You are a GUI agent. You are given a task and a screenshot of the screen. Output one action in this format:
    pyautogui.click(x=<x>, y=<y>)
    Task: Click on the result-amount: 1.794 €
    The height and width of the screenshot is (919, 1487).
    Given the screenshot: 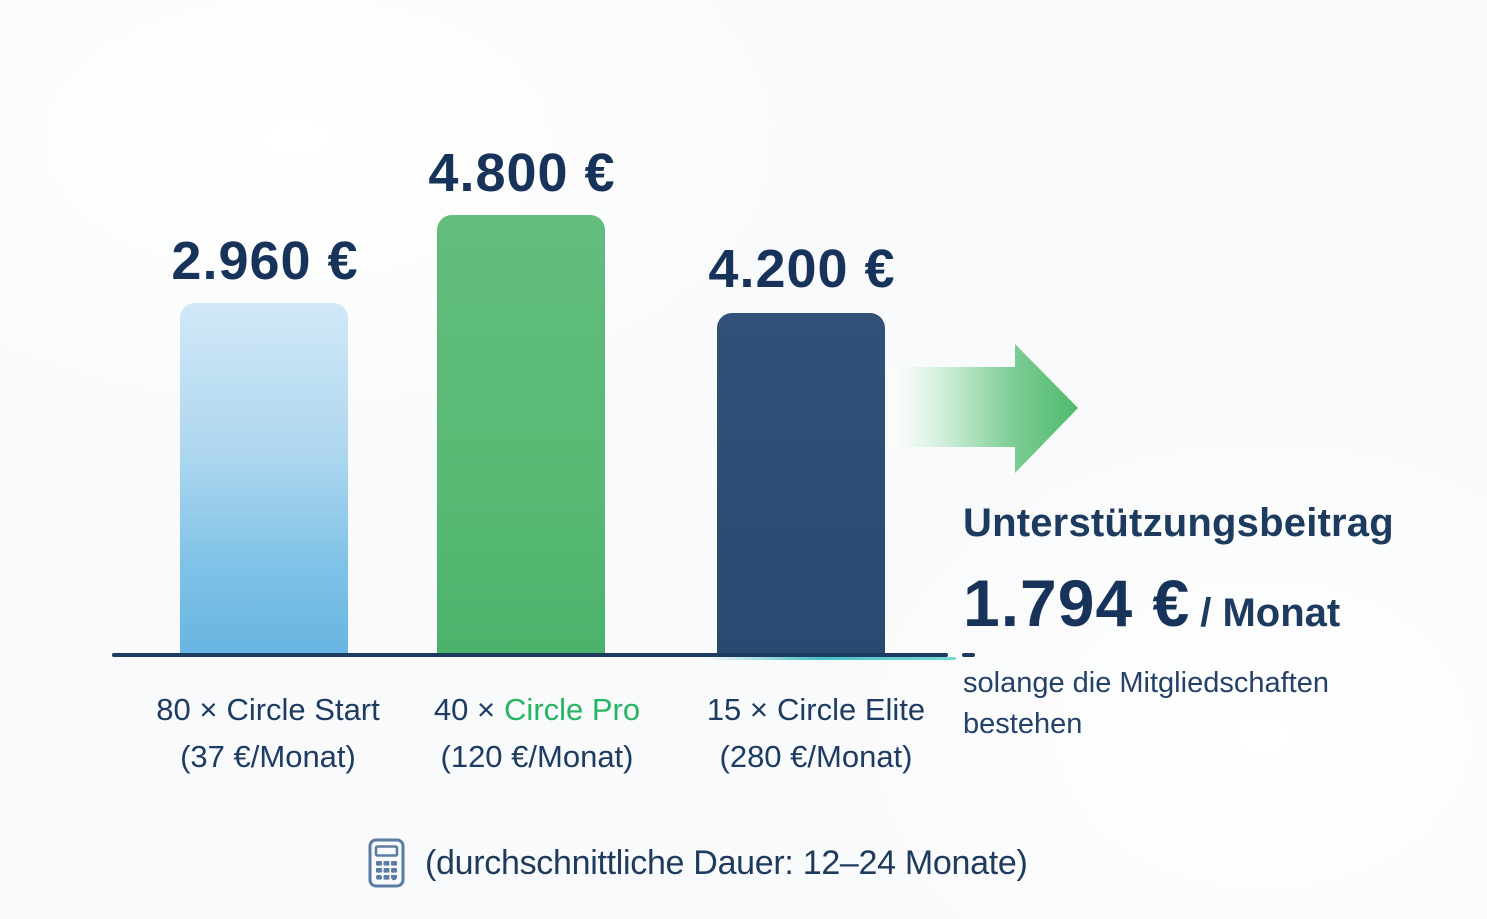 What is the action you would take?
    pyautogui.click(x=1077, y=603)
    